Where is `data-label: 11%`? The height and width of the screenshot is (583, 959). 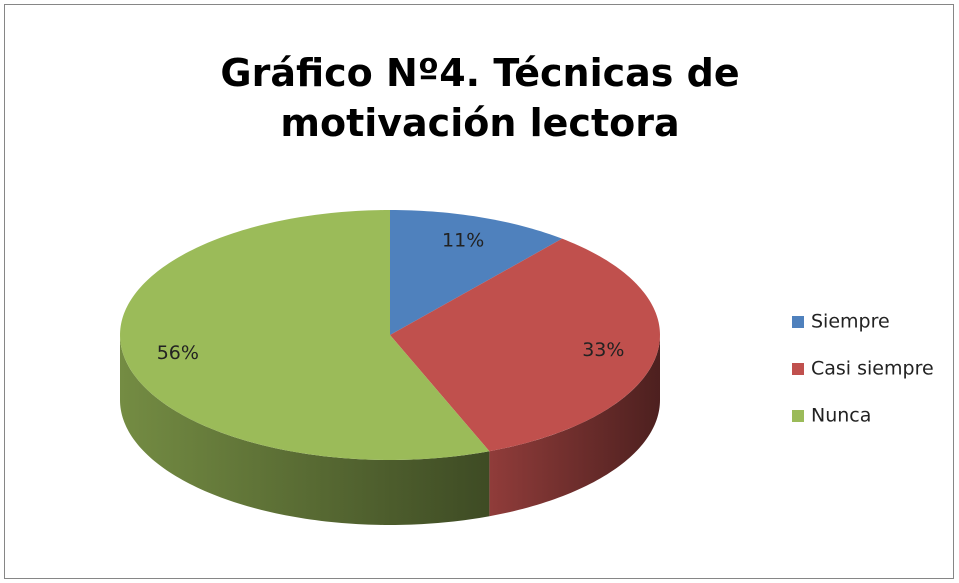 data-label: 11% is located at coordinates (463, 240).